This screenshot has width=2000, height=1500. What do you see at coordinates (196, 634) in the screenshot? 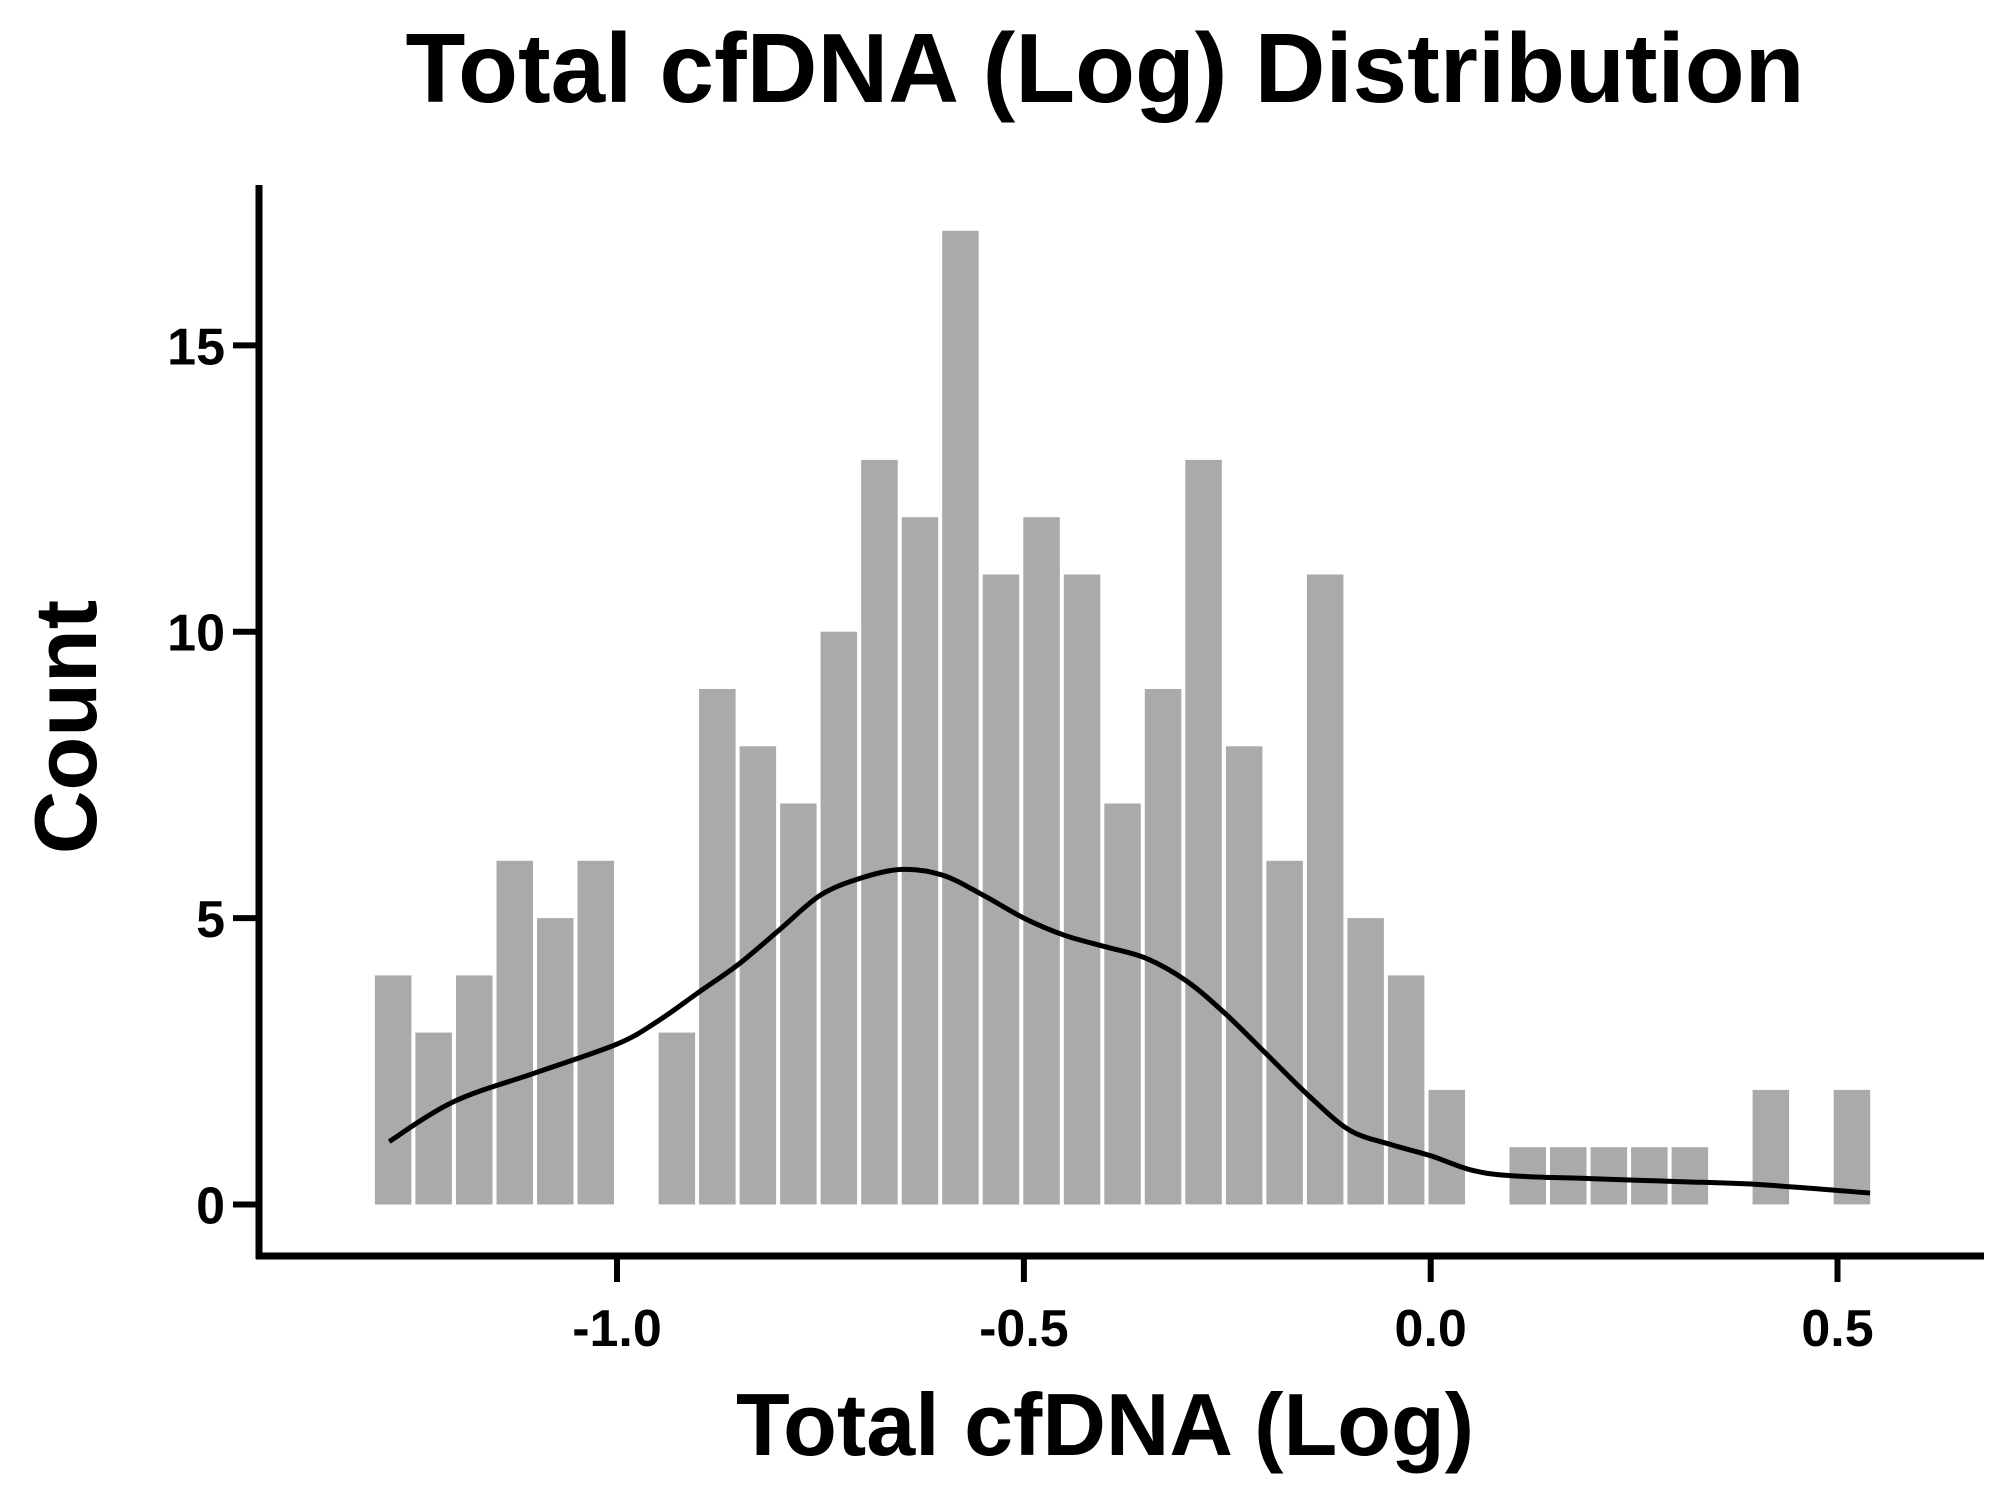
I see `y-tick-label: 10` at bounding box center [196, 634].